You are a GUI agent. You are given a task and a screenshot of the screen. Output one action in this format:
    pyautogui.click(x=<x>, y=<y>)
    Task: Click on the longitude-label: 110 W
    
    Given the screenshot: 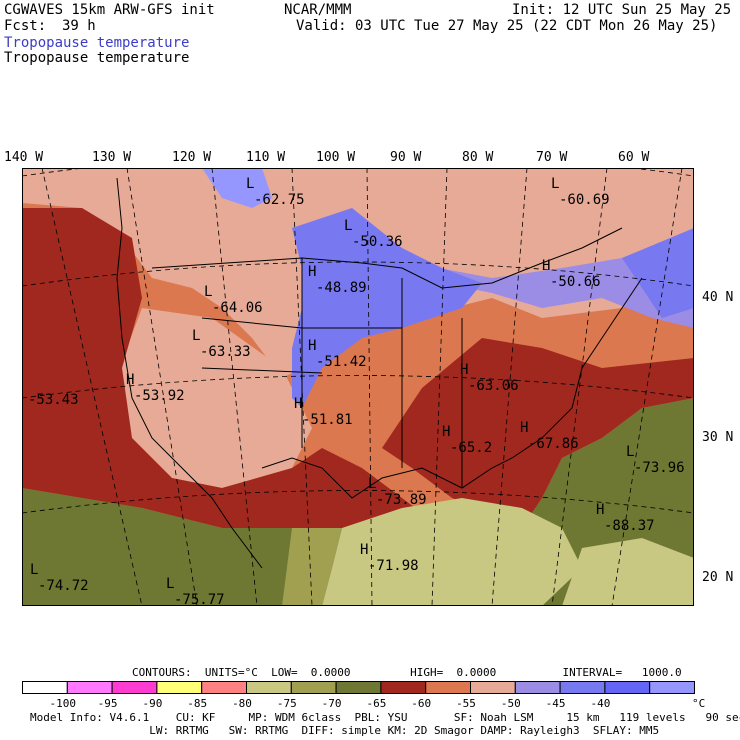 What is the action you would take?
    pyautogui.click(x=266, y=157)
    